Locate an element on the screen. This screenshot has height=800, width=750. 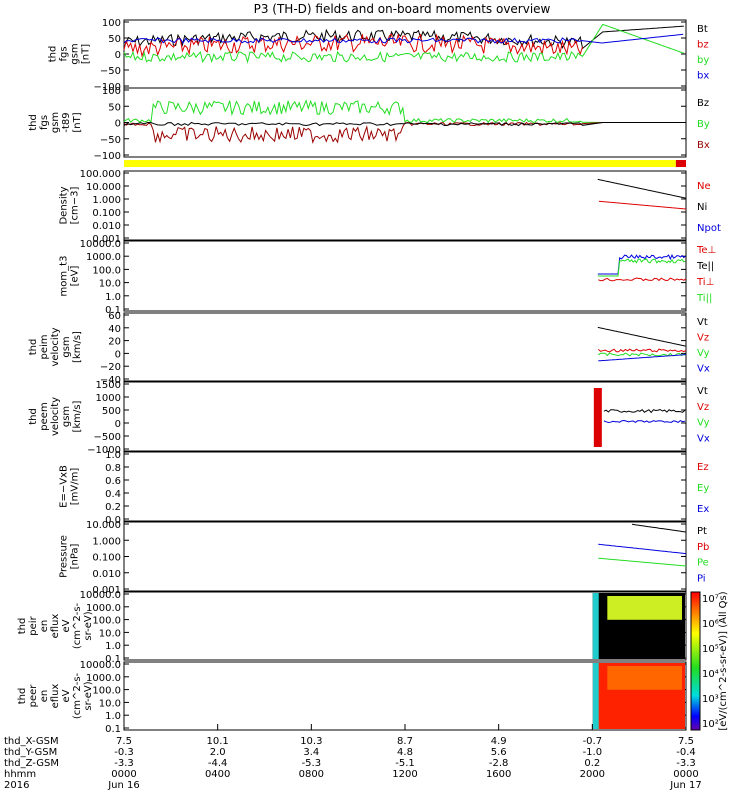
legend-bt: Bt is located at coordinates (702, 29).